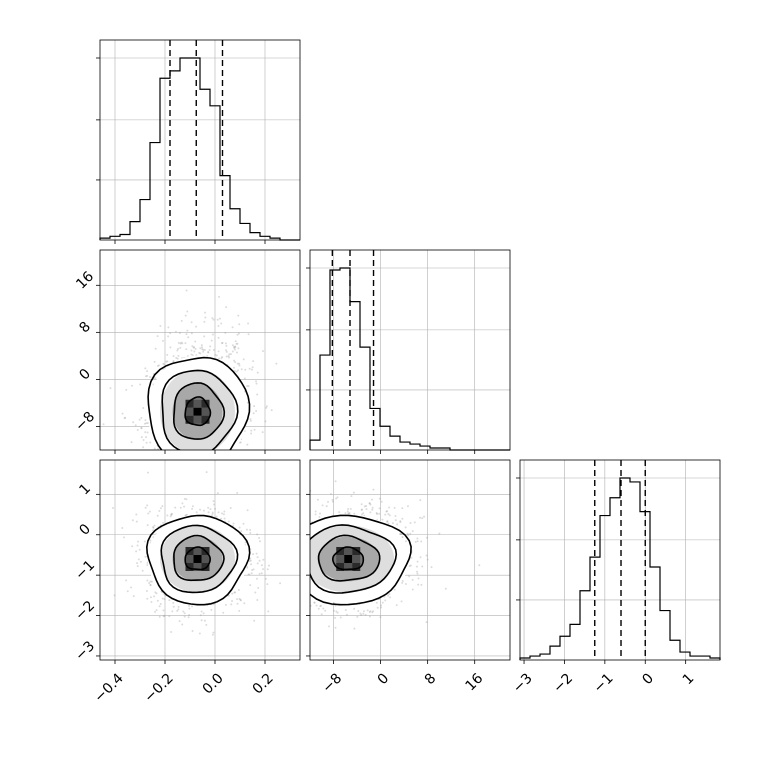  Describe the element at coordinates (85, 570) in the screenshot. I see `y-tick-label: −1` at that location.